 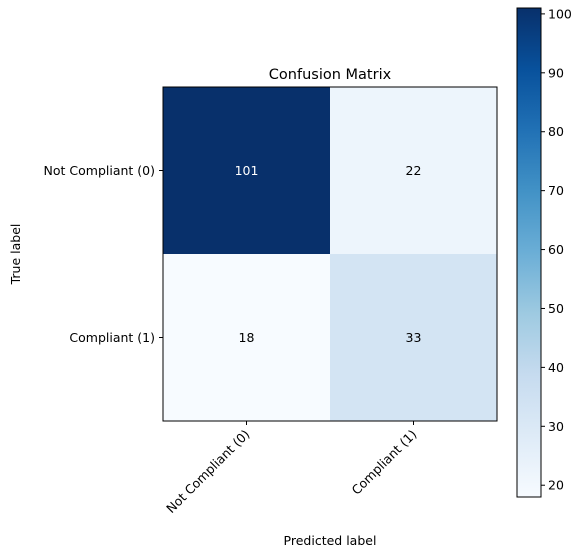 I want to click on colorbar-ticks: 20 30 40 50 60 70 80 90 100, so click(x=556, y=249).